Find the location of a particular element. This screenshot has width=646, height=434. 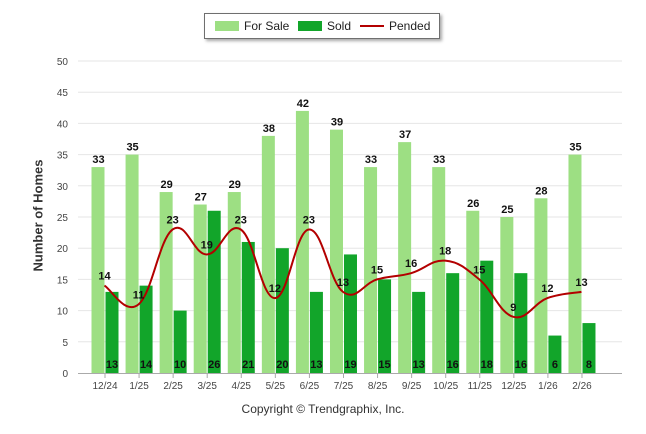

y-tick-label: 5 is located at coordinates (65, 343).